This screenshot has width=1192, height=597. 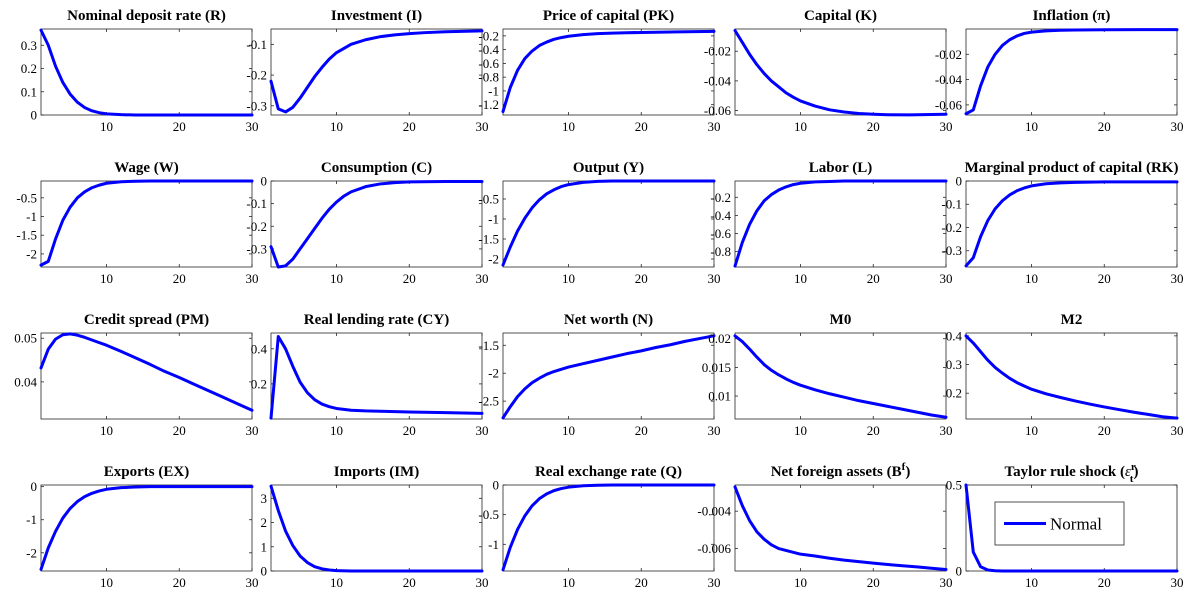 What do you see at coordinates (1133, 467) in the screenshot?
I see `subplot-title-superscript: r` at bounding box center [1133, 467].